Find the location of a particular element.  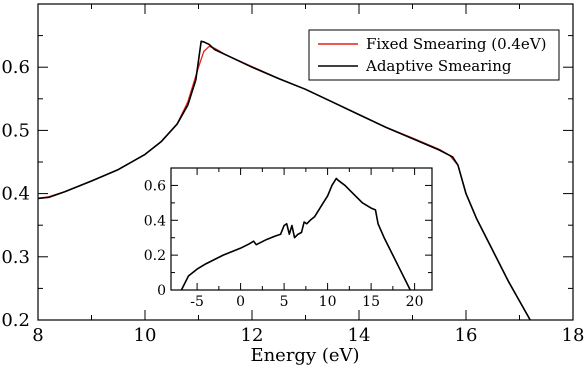

legend: Fixed Smearing (0.4eV) Adaptive Smearing is located at coordinates (434, 55).